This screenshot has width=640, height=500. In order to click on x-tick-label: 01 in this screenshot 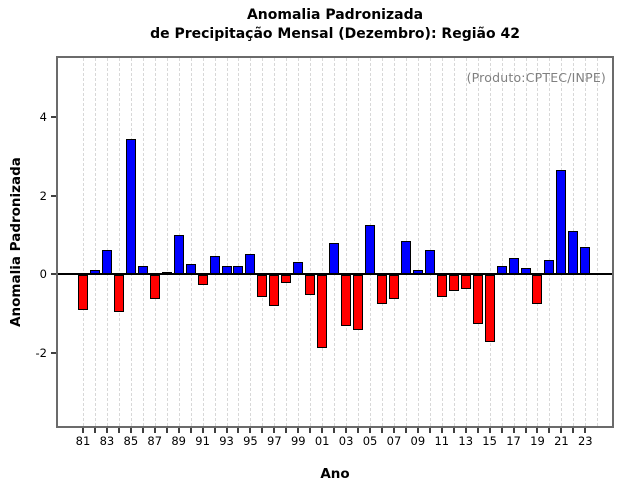, I will do `click(322, 441)`.